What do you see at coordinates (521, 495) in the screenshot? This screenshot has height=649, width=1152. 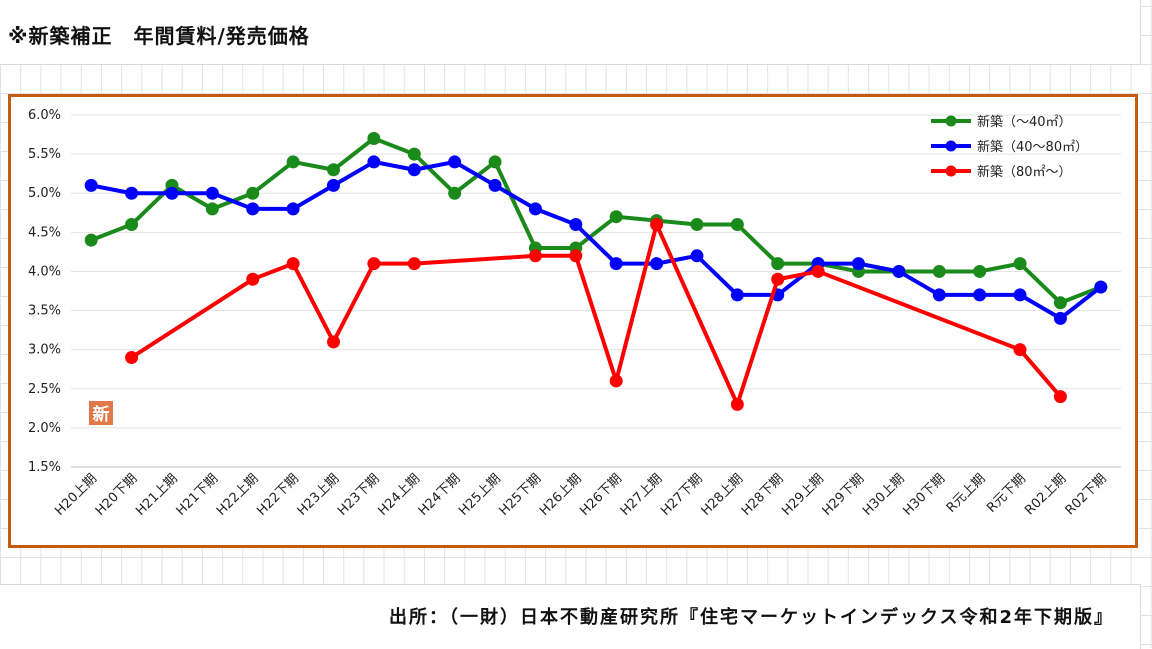 I see `x-tick-label: H25下期` at bounding box center [521, 495].